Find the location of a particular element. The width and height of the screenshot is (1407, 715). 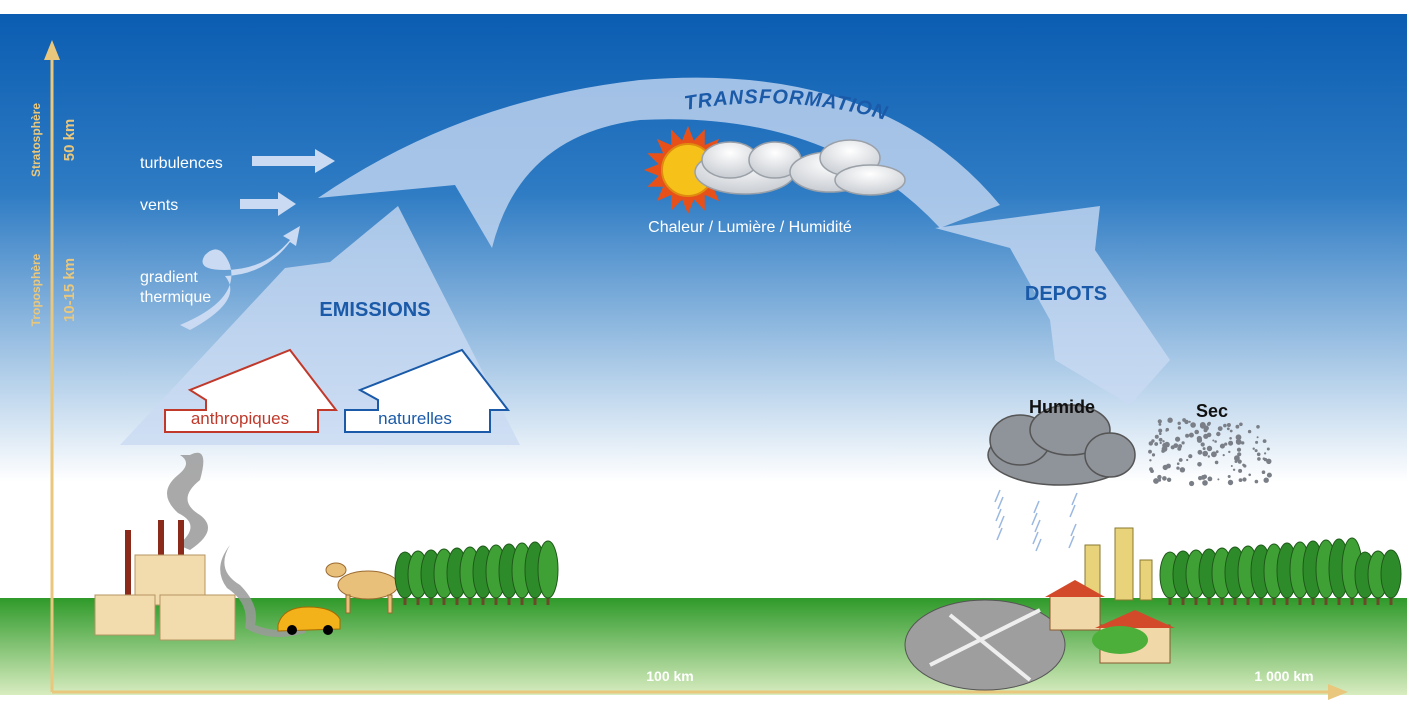

emissions-title: EMISSIONS is located at coordinates (374, 310).